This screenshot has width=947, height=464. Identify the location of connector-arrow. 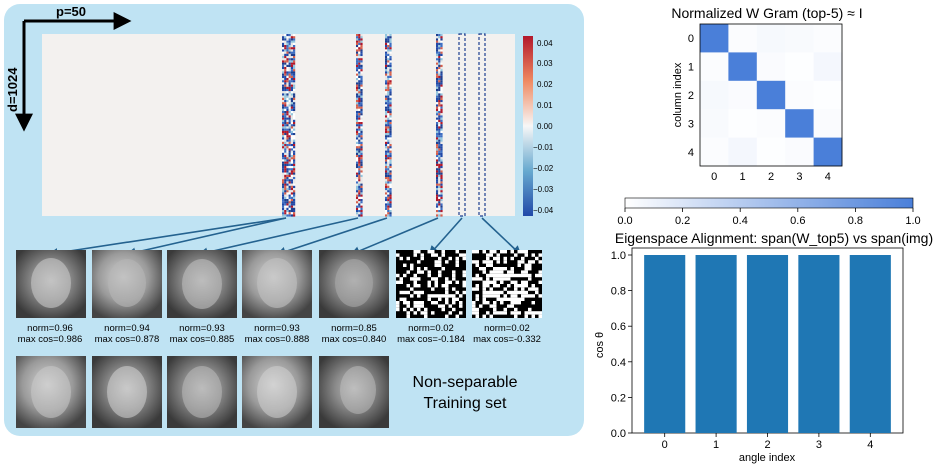
(206, 237).